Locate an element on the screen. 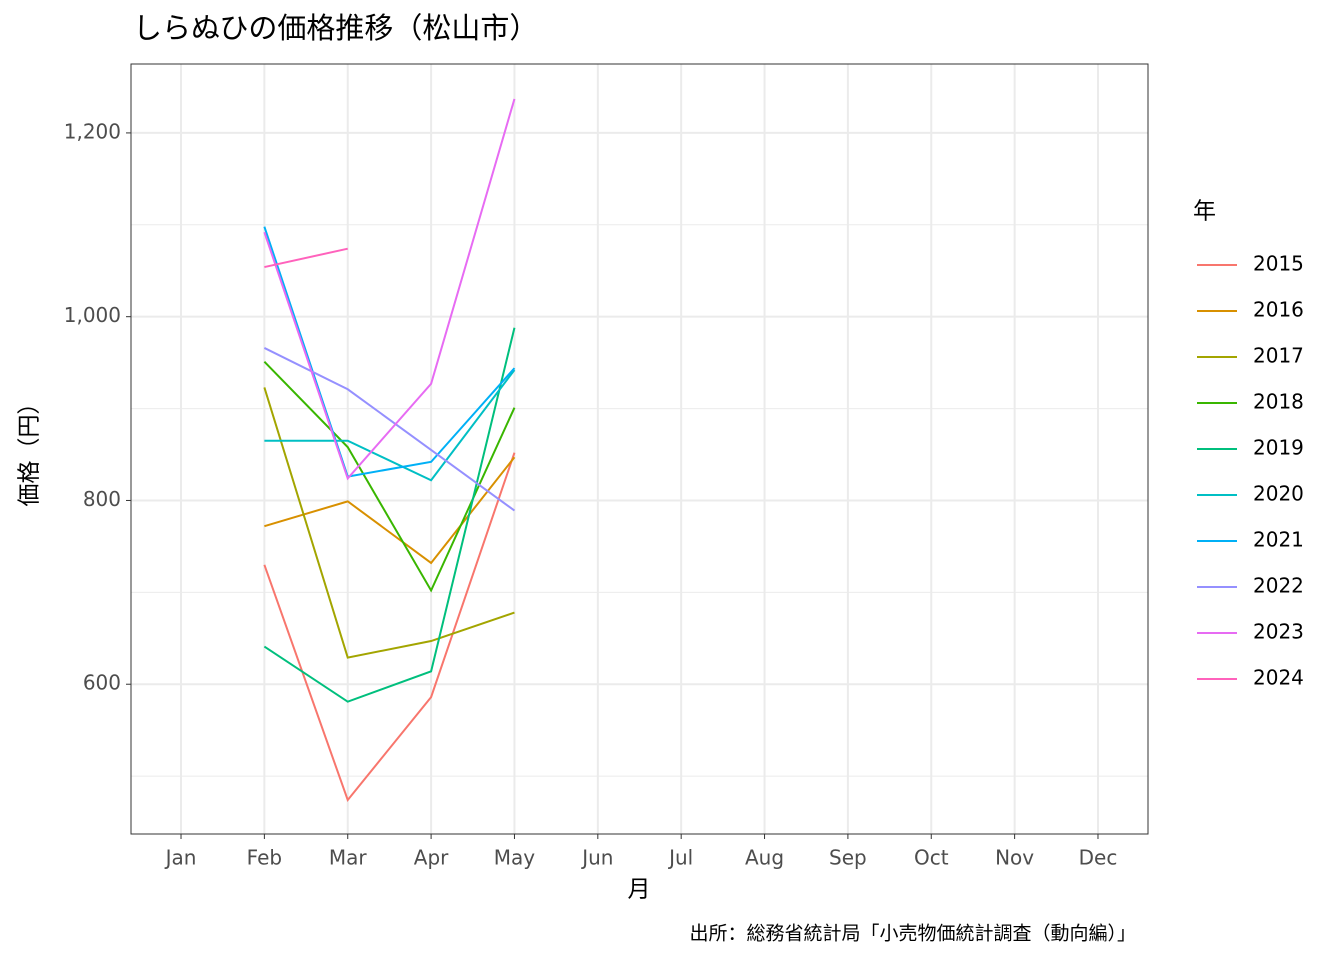 Image resolution: width=1344 pixels, height=964 pixels. x-axis-label: 月 is located at coordinates (639, 890).